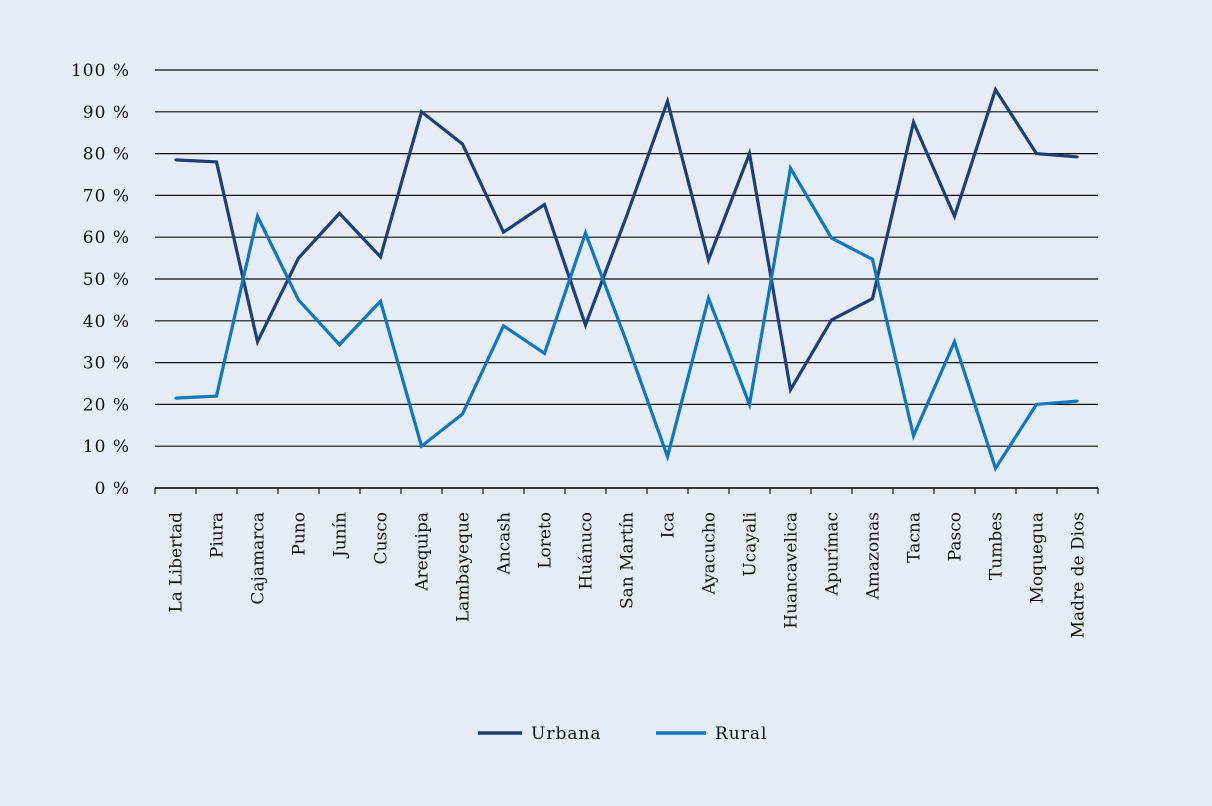 The height and width of the screenshot is (806, 1212). What do you see at coordinates (106, 322) in the screenshot?
I see `y-tick-label: 40 %` at bounding box center [106, 322].